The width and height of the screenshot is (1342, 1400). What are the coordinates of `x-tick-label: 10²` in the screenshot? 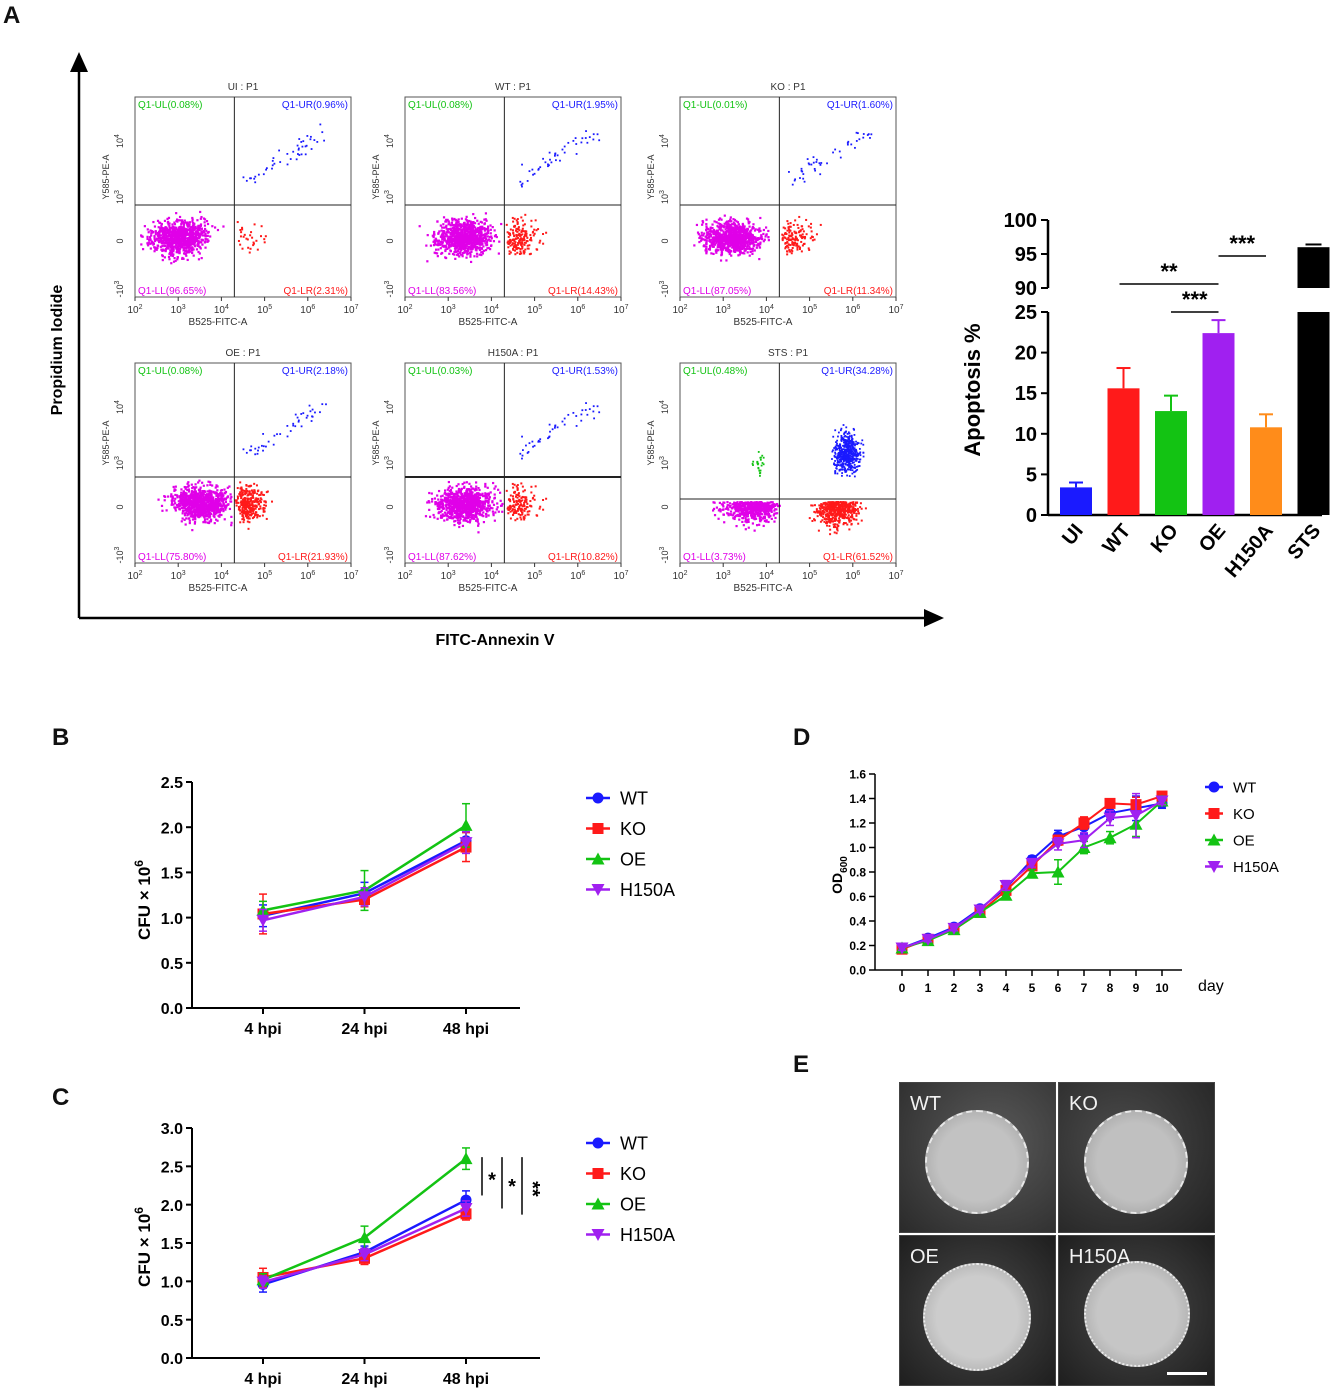 It's located at (679, 310).